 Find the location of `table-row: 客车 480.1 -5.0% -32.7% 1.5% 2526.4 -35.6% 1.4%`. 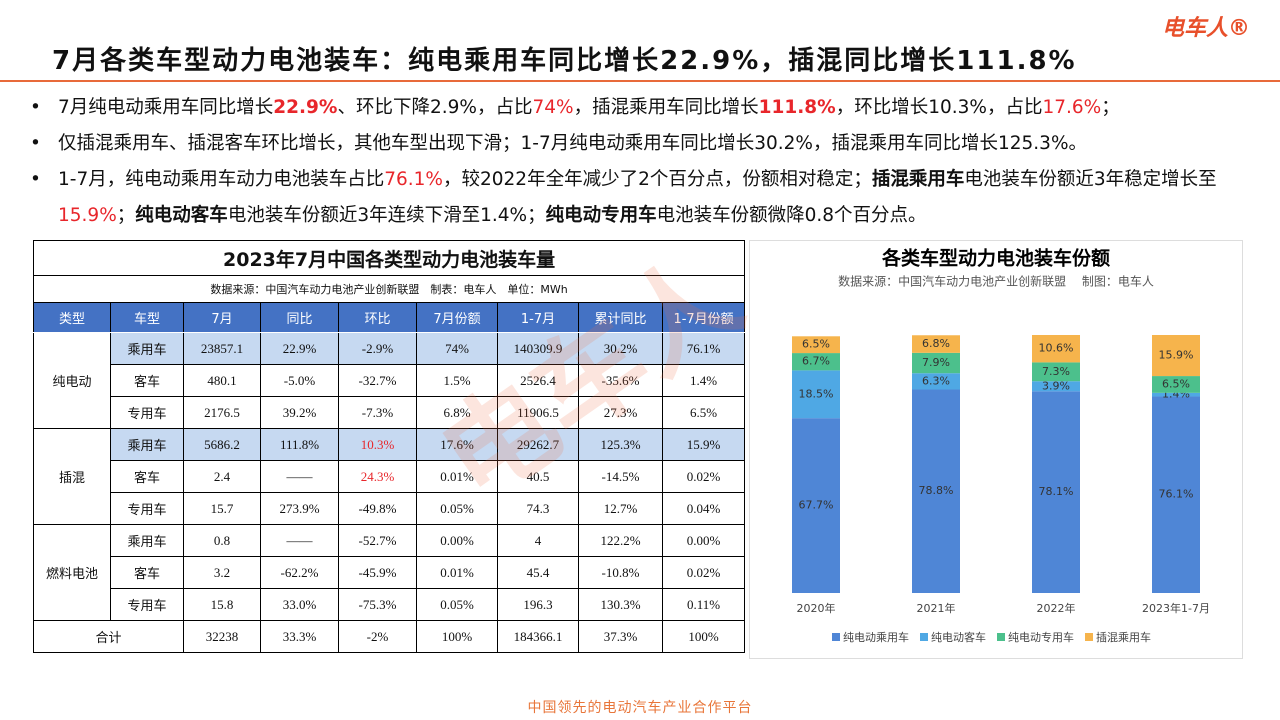

table-row: 客车 480.1 -5.0% -32.7% 1.5% 2526.4 -35.6% 1.4% is located at coordinates (390, 380).